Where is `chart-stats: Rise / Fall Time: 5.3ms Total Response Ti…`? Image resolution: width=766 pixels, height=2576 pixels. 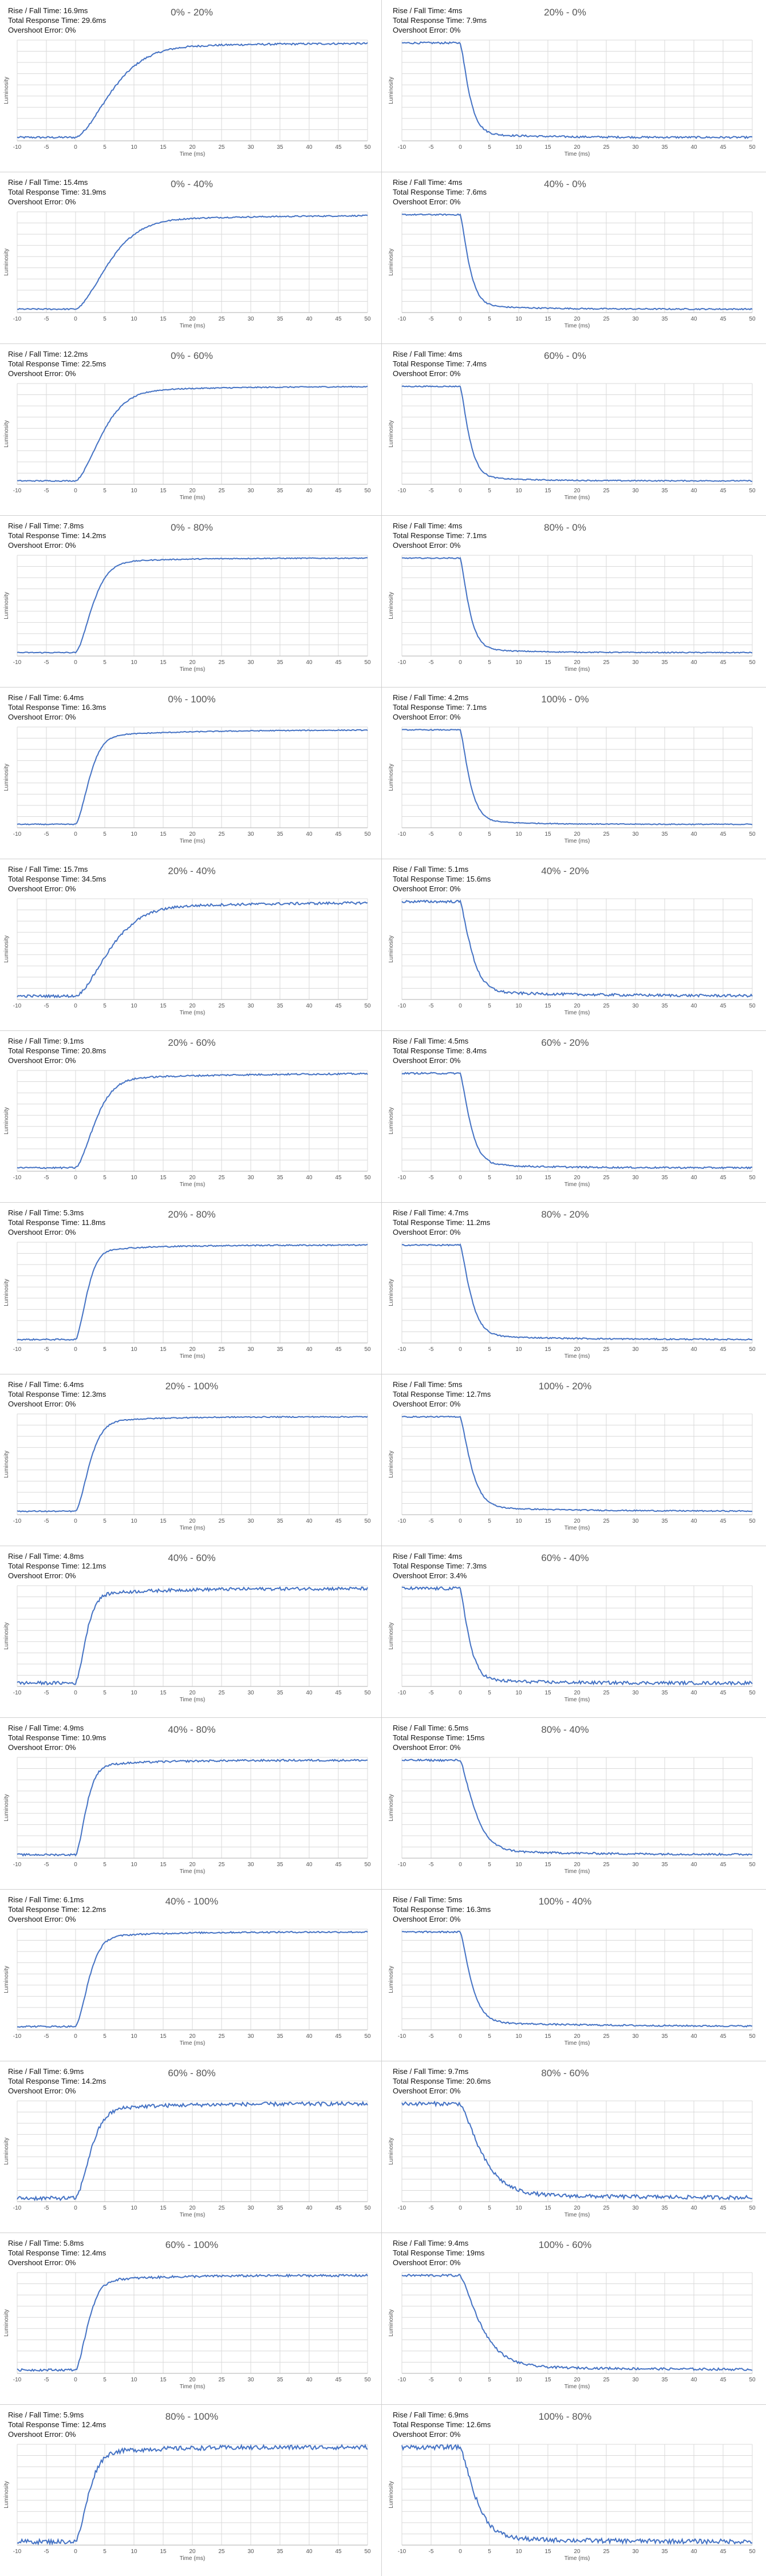
chart-stats: Rise / Fall Time: 5.3ms Total Response Ti… is located at coordinates (56, 1222).